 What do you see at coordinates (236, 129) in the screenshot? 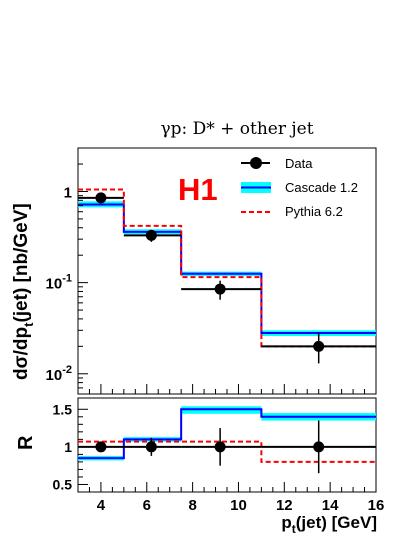
I see `chart-title: γp: D* + other jet` at bounding box center [236, 129].